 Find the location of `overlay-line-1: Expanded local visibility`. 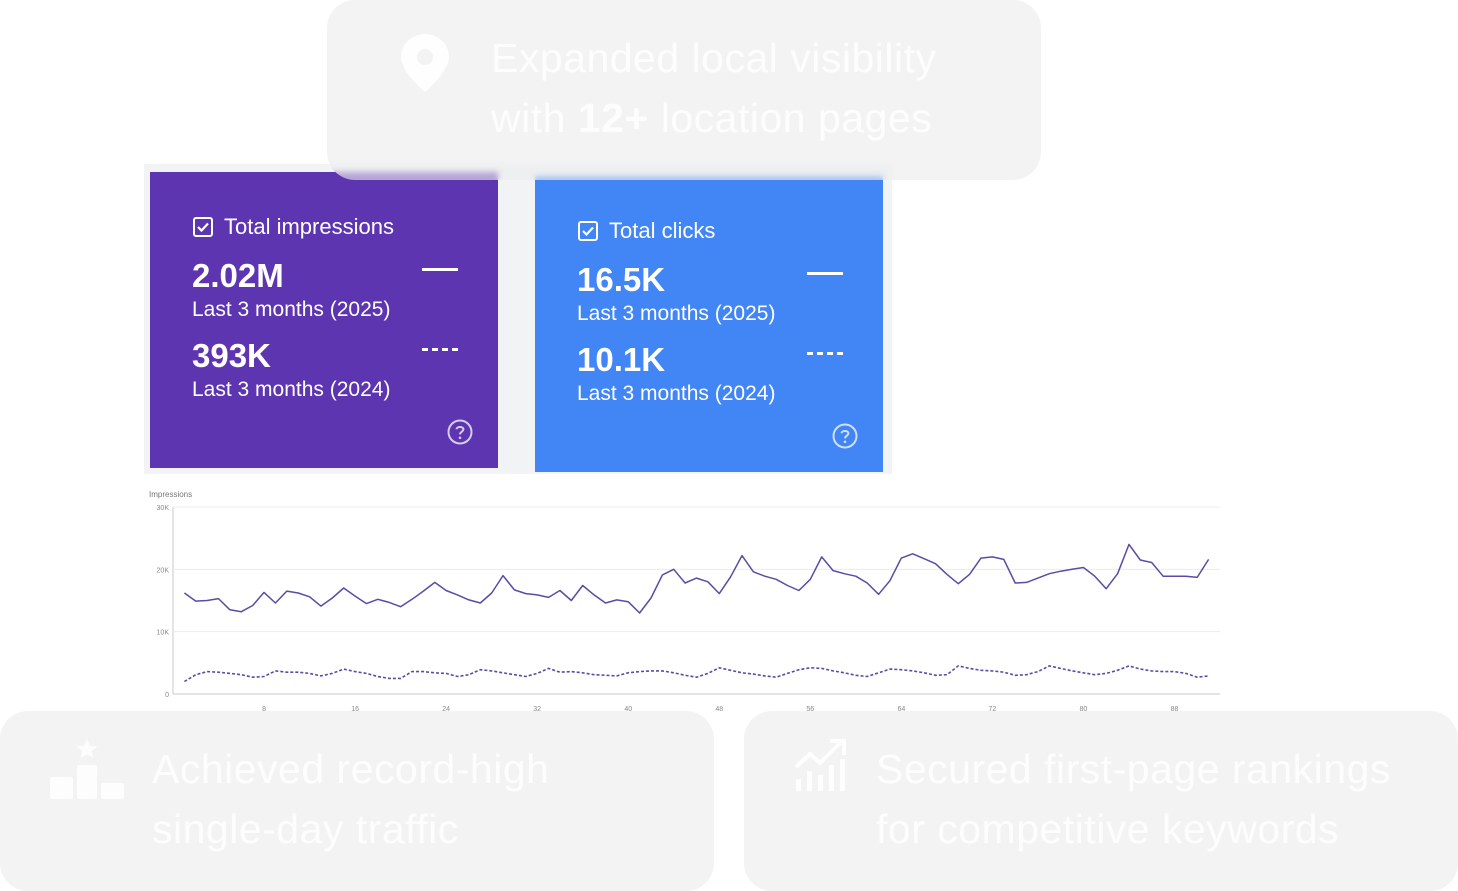

overlay-line-1: Expanded local visibility is located at coordinates (714, 58).